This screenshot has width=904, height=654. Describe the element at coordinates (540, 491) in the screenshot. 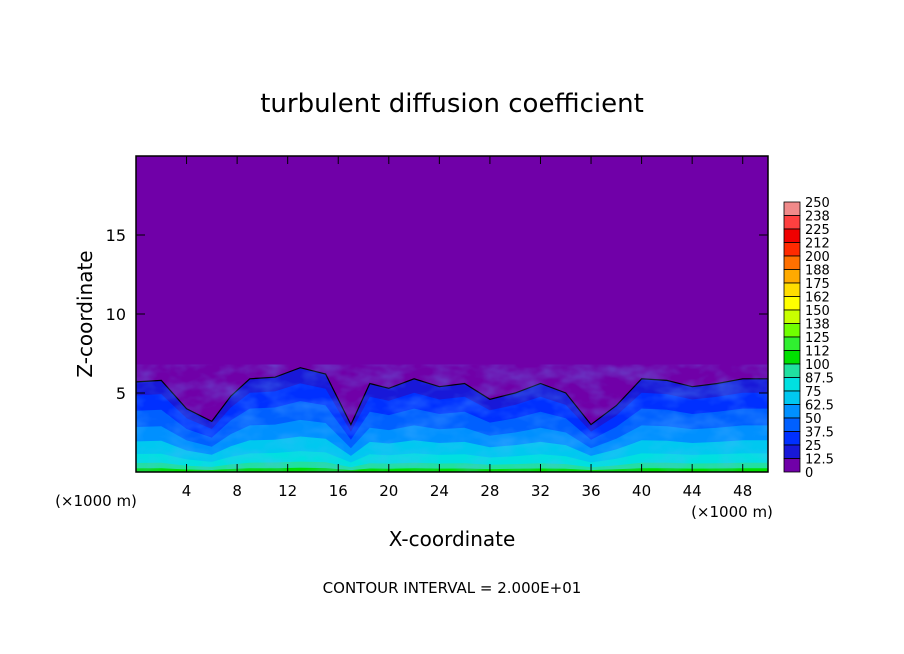

I see `x-tick-label: 32` at that location.